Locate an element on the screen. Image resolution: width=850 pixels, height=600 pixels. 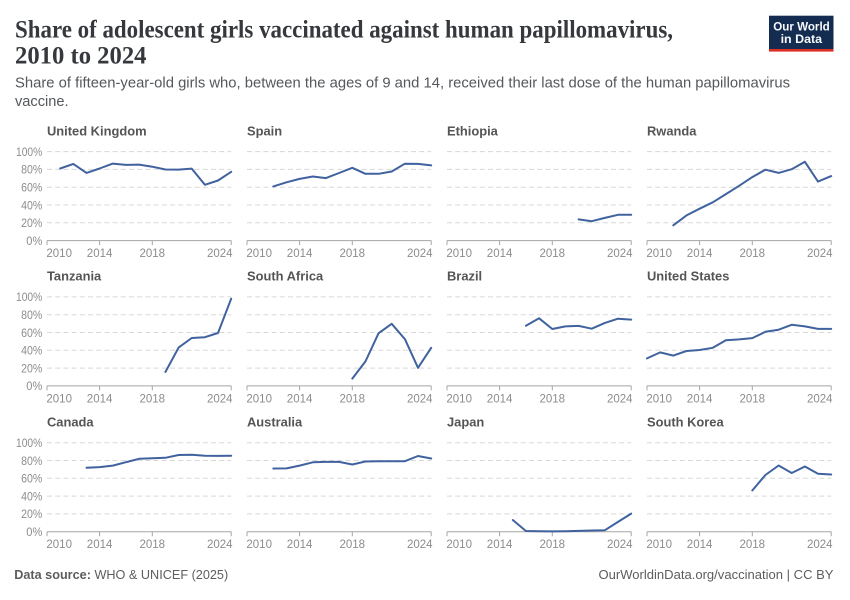
svg-text: Tanzania is located at coordinates (74, 276).